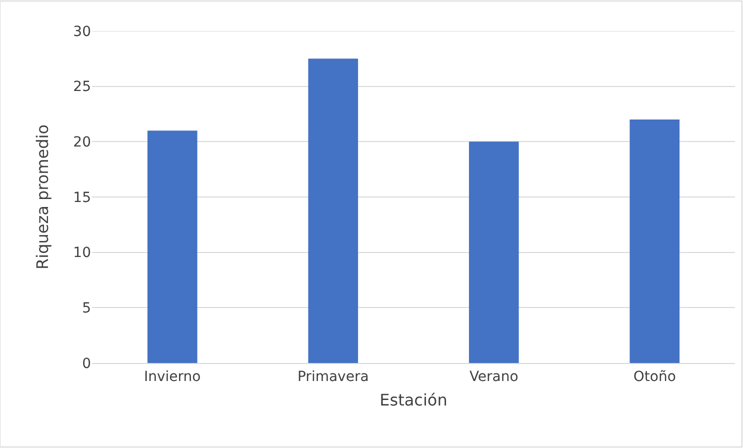 This screenshot has height=448, width=743. Describe the element at coordinates (172, 376) in the screenshot. I see `x-tick-label: Invierno` at that location.